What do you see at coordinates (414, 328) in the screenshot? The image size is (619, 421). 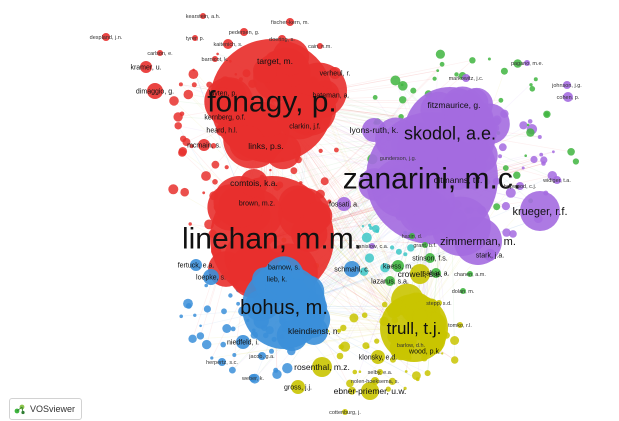 I see `node-label: trull, t.j.` at bounding box center [414, 328].